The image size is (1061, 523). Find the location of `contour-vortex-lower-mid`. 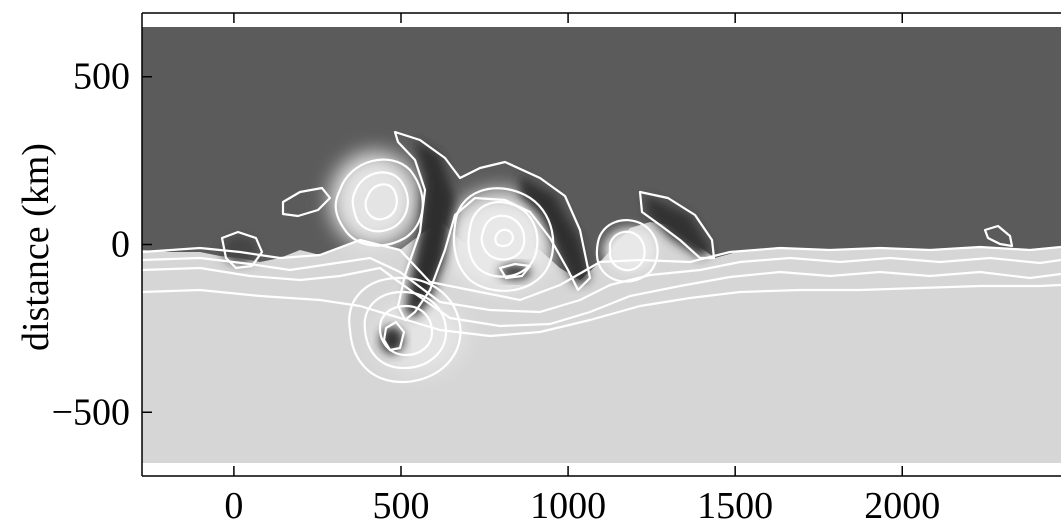

contour-vortex-lower-mid is located at coordinates (405, 330).